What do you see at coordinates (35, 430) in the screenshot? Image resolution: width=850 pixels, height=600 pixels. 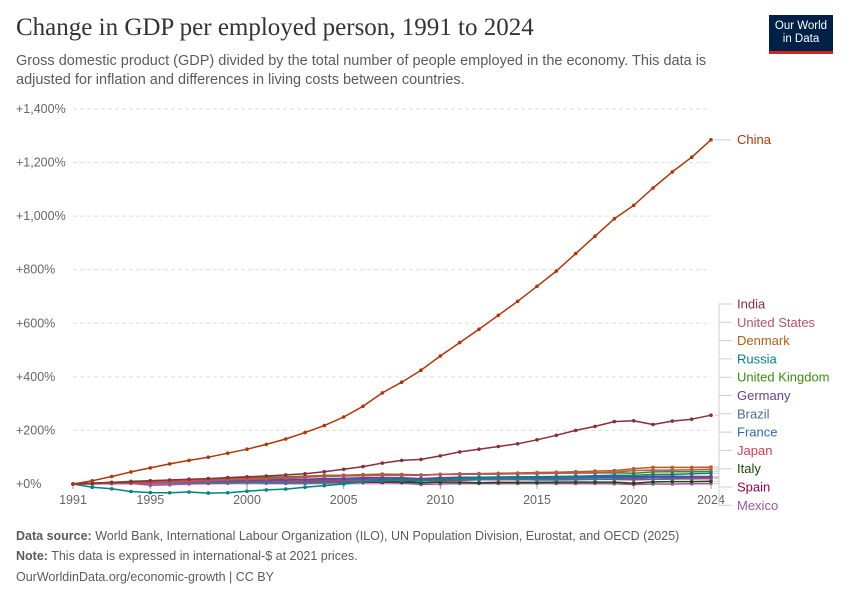 I see `y-tick-label: +200%` at bounding box center [35, 430].